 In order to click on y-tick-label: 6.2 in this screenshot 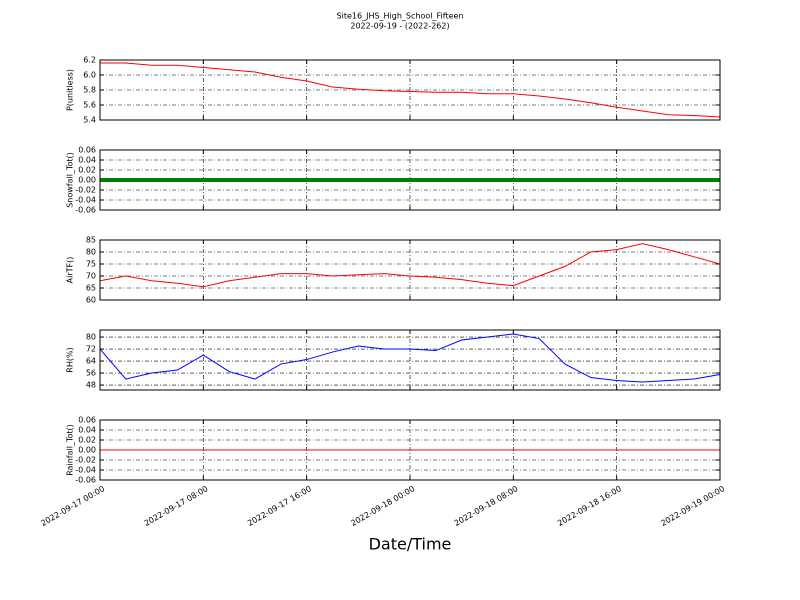, I will do `click(89, 60)`.